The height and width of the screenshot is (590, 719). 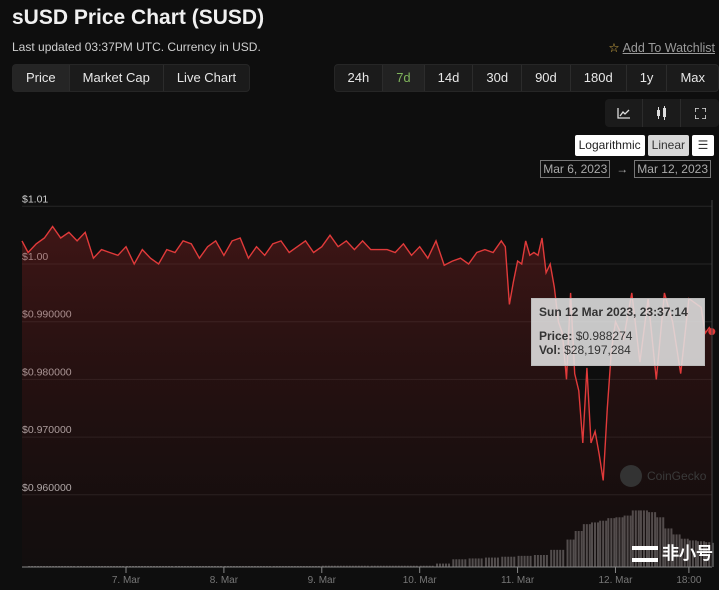 I want to click on x-tick-label: 11. Mar, so click(x=518, y=580).